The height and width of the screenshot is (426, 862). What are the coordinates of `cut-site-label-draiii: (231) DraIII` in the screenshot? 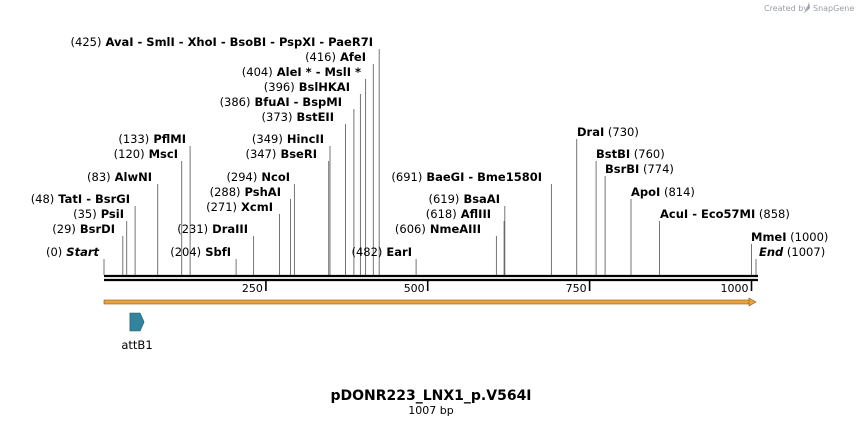 It's located at (212, 229).